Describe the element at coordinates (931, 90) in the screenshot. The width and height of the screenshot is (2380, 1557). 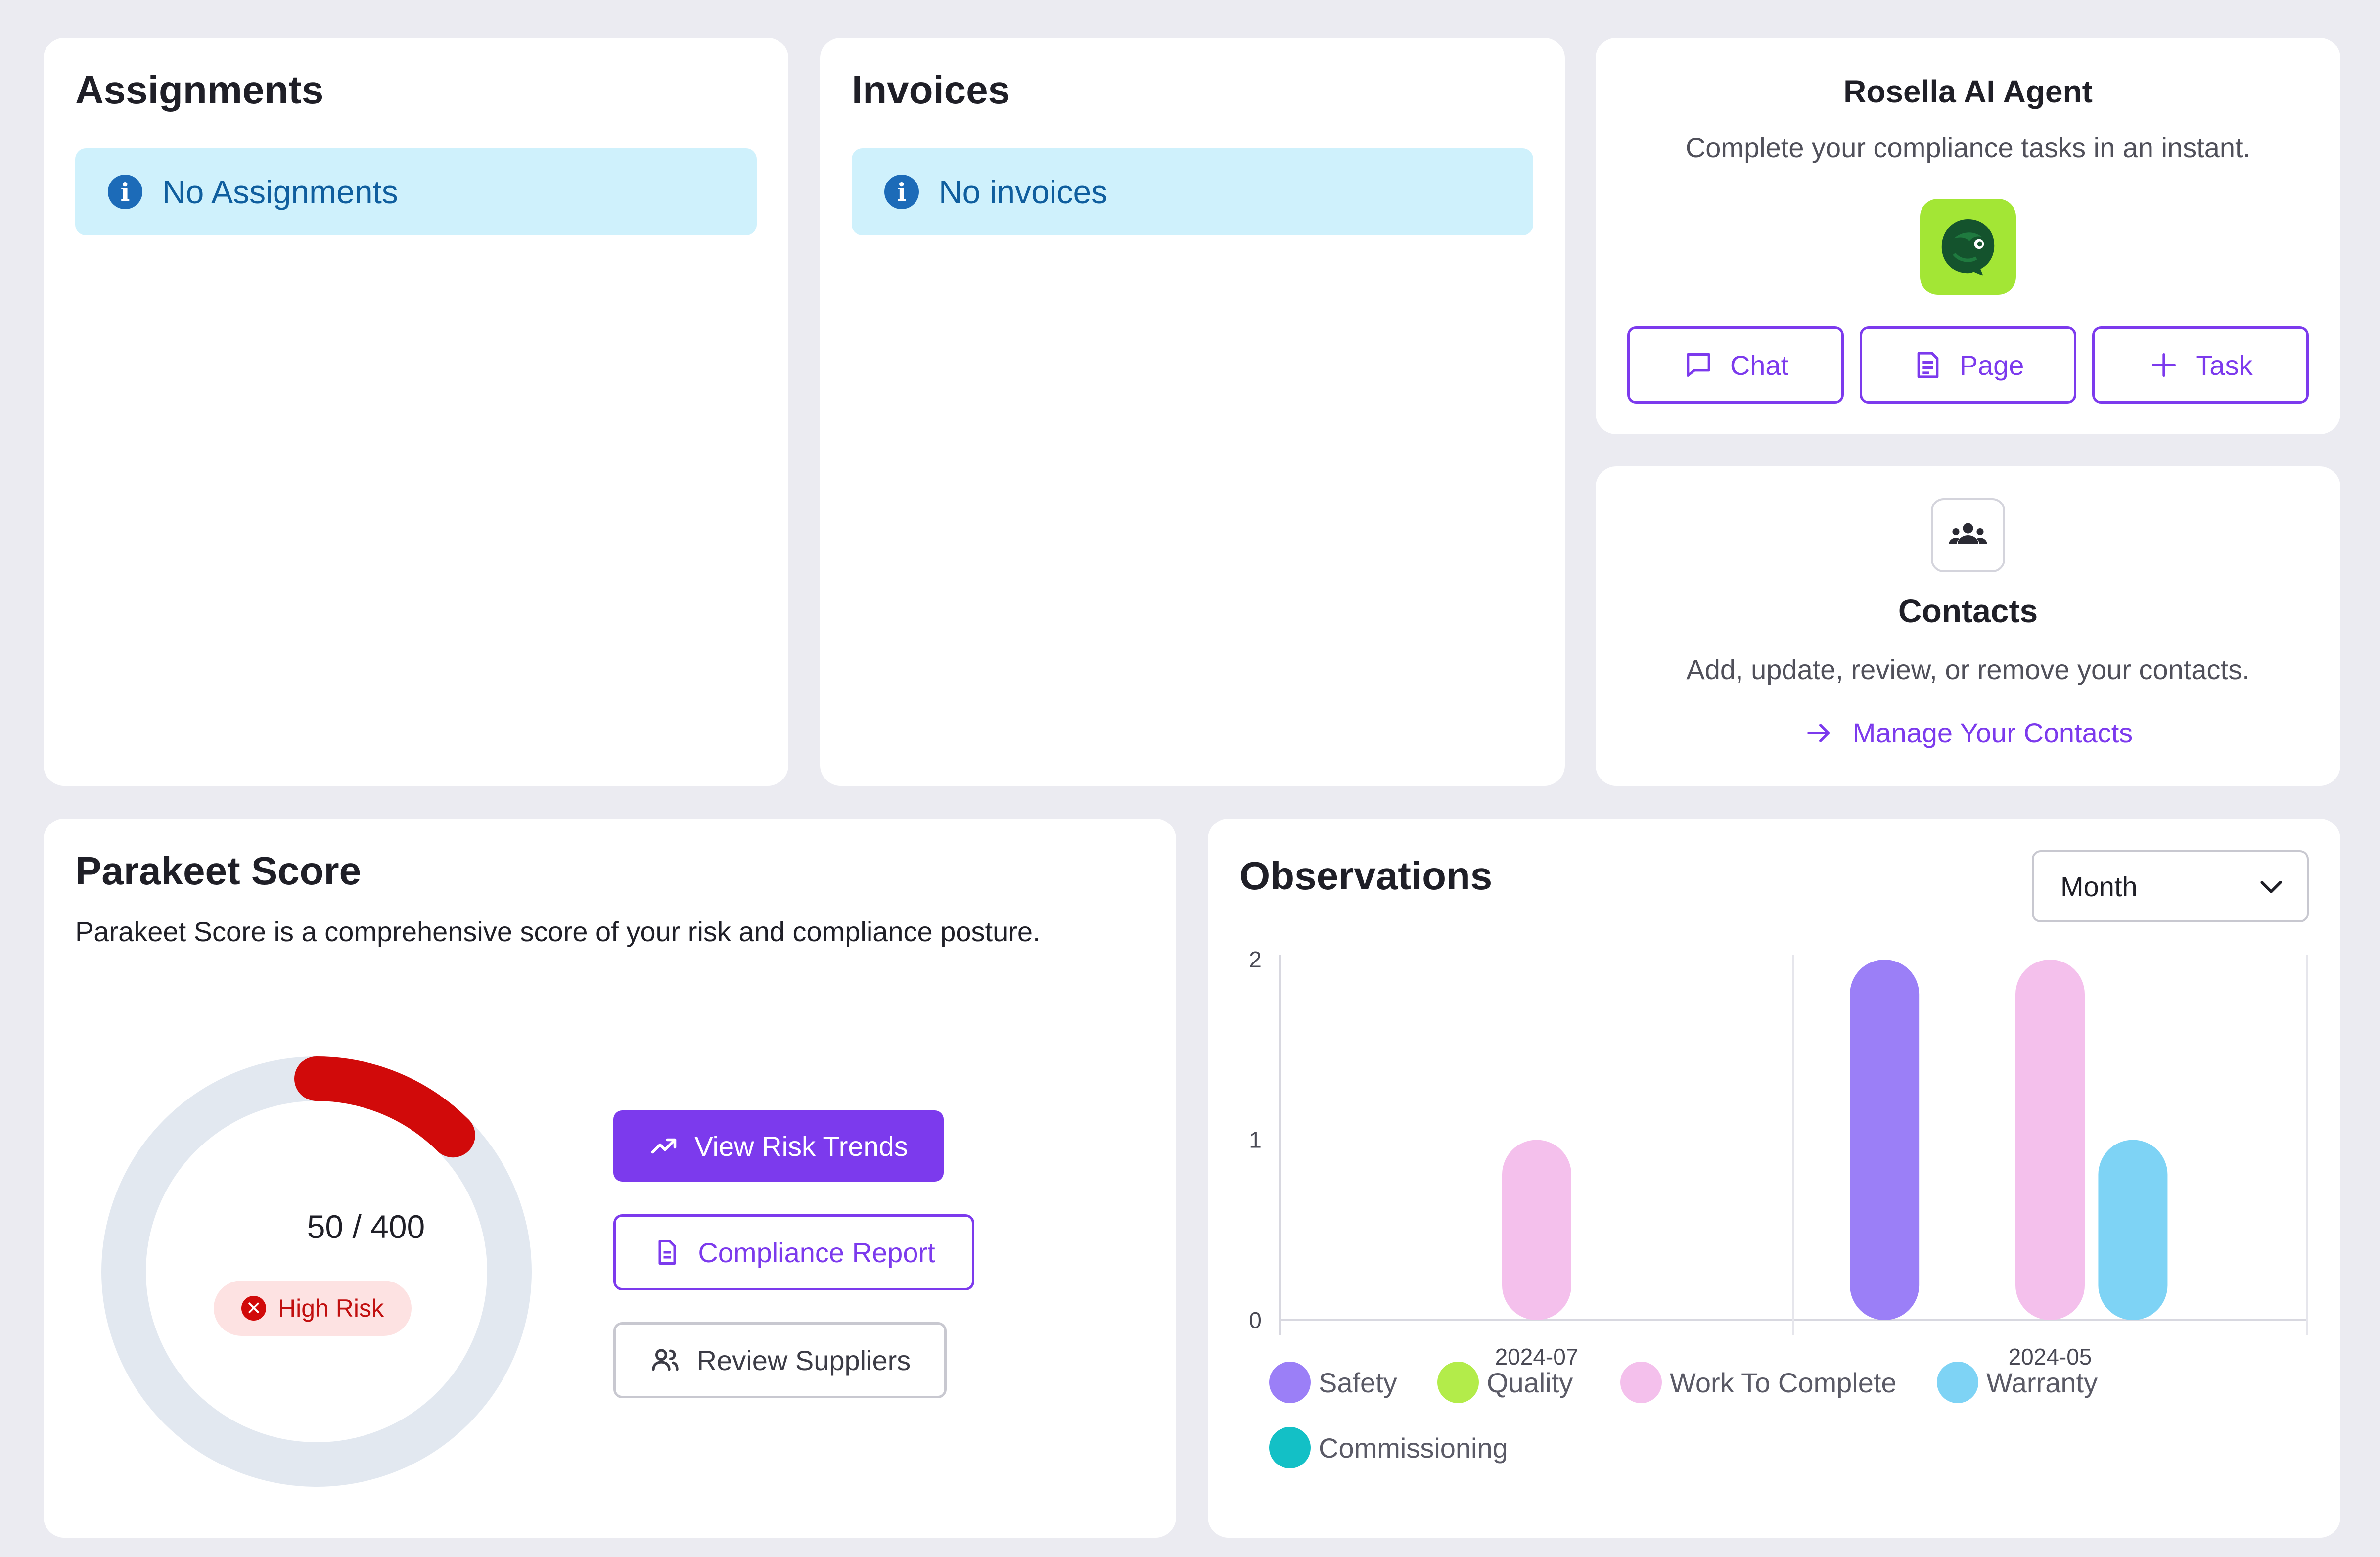
I see `invoices-title: Invoices` at that location.